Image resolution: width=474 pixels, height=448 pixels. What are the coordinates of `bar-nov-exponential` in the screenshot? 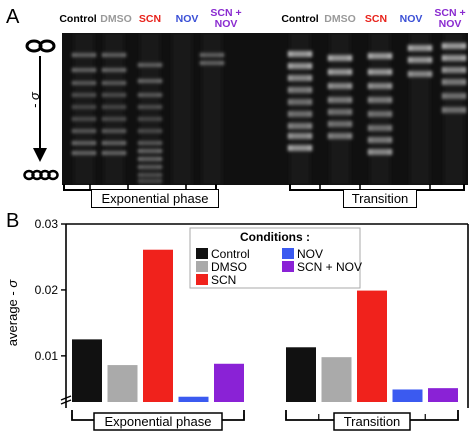 It's located at (193, 399).